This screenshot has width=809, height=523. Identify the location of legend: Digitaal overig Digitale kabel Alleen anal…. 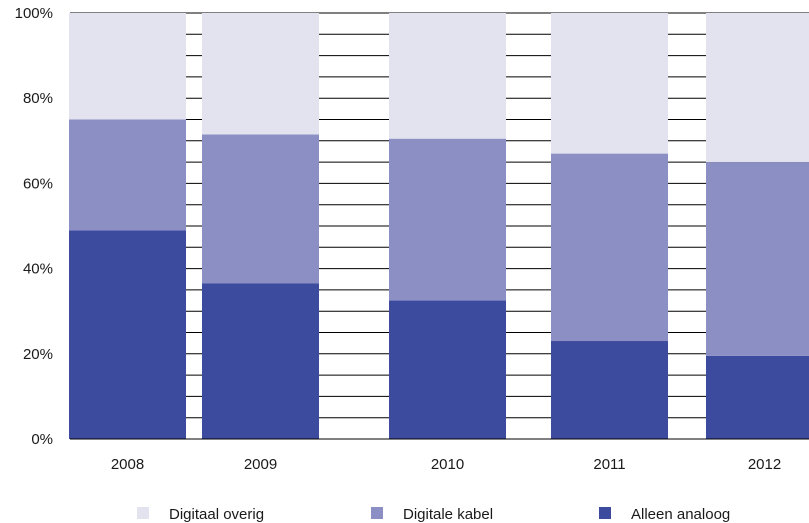
(433, 514).